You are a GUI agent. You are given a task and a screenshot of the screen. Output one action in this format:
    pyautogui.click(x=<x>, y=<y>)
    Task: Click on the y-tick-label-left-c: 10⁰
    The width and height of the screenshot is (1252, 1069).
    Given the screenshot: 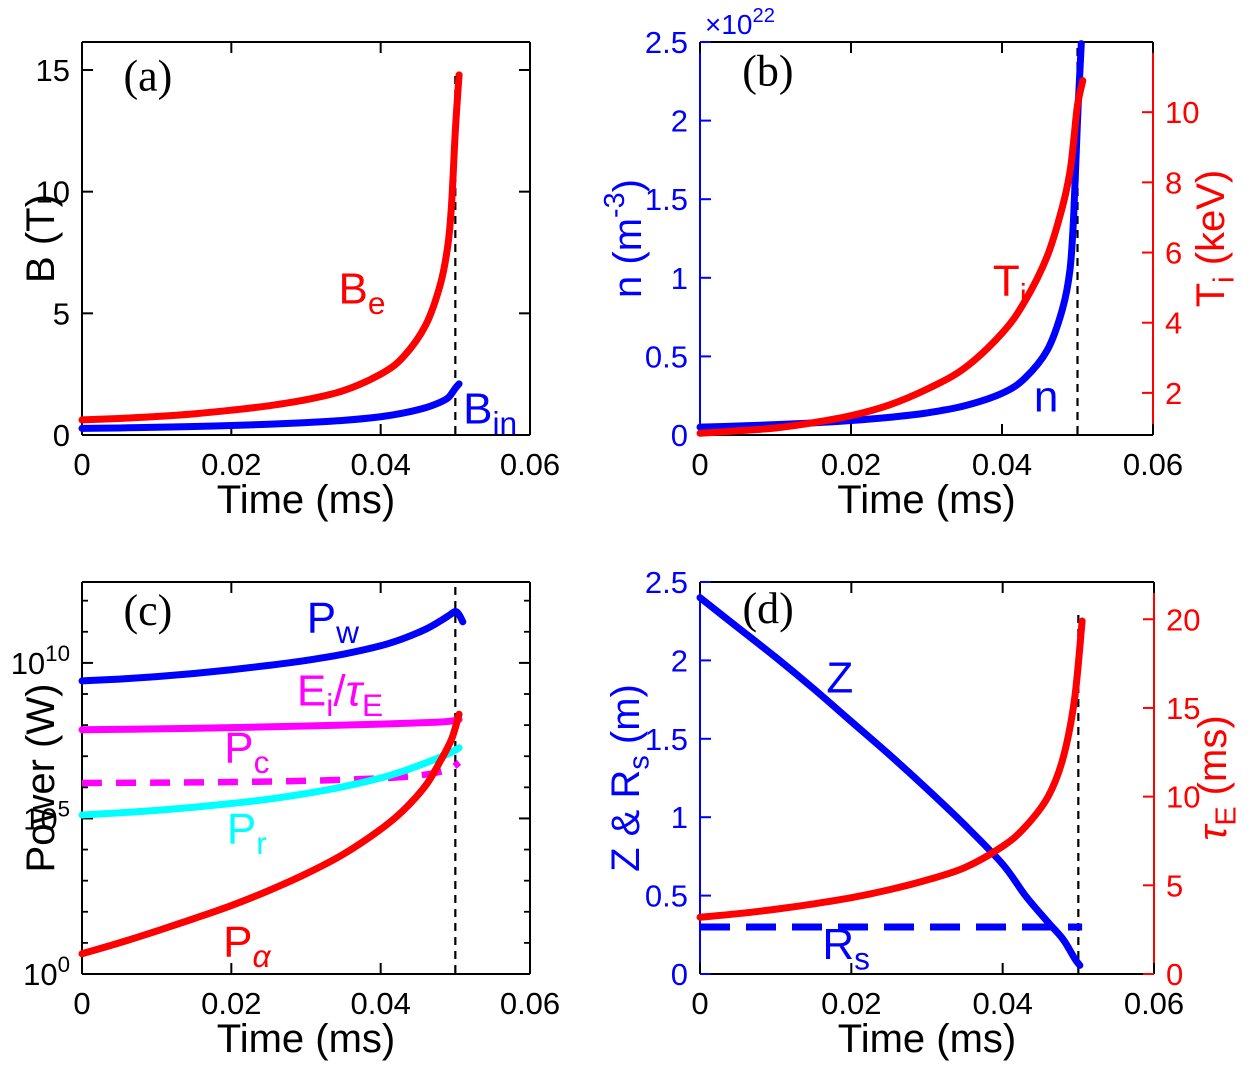 What is the action you would take?
    pyautogui.click(x=46, y=972)
    